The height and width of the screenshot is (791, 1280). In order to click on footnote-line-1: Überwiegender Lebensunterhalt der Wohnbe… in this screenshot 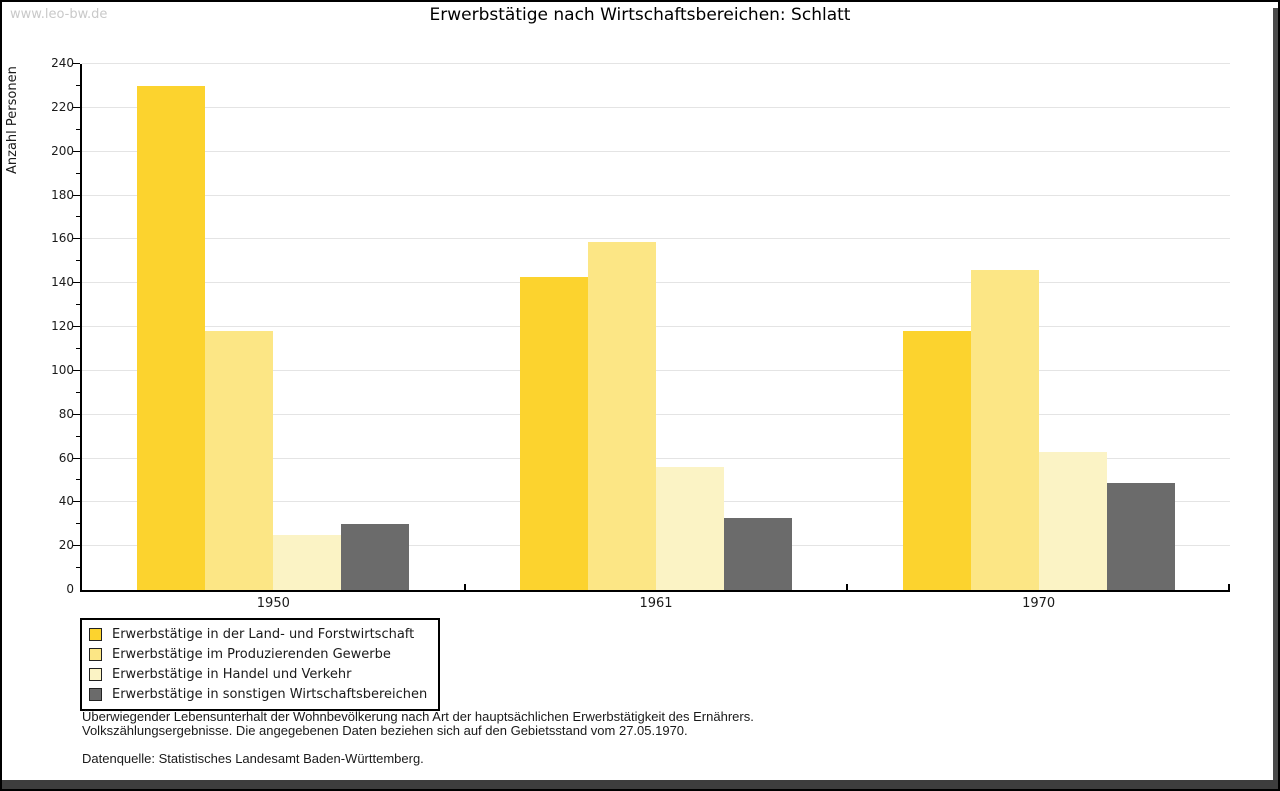, I will do `click(418, 716)`.